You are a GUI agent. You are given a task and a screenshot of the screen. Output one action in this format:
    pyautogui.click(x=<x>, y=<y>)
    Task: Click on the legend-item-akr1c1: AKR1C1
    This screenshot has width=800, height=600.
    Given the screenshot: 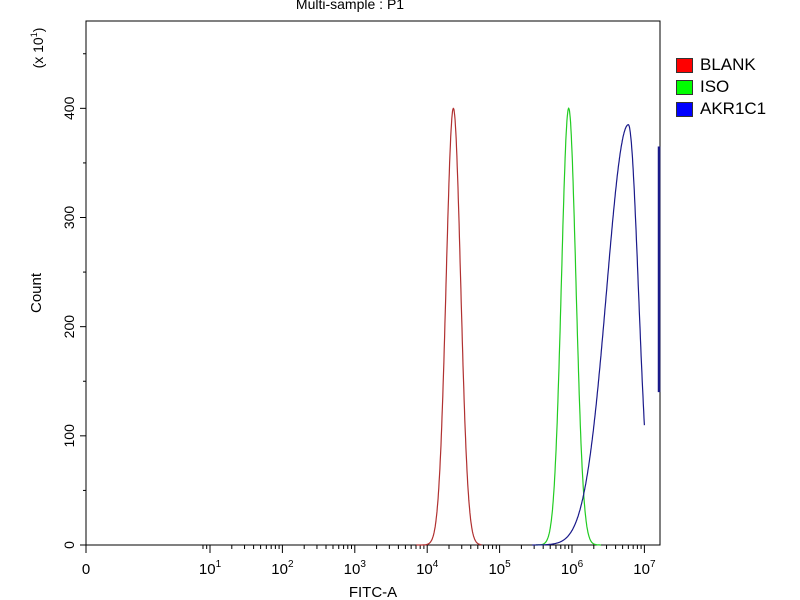 What is the action you would take?
    pyautogui.click(x=721, y=109)
    